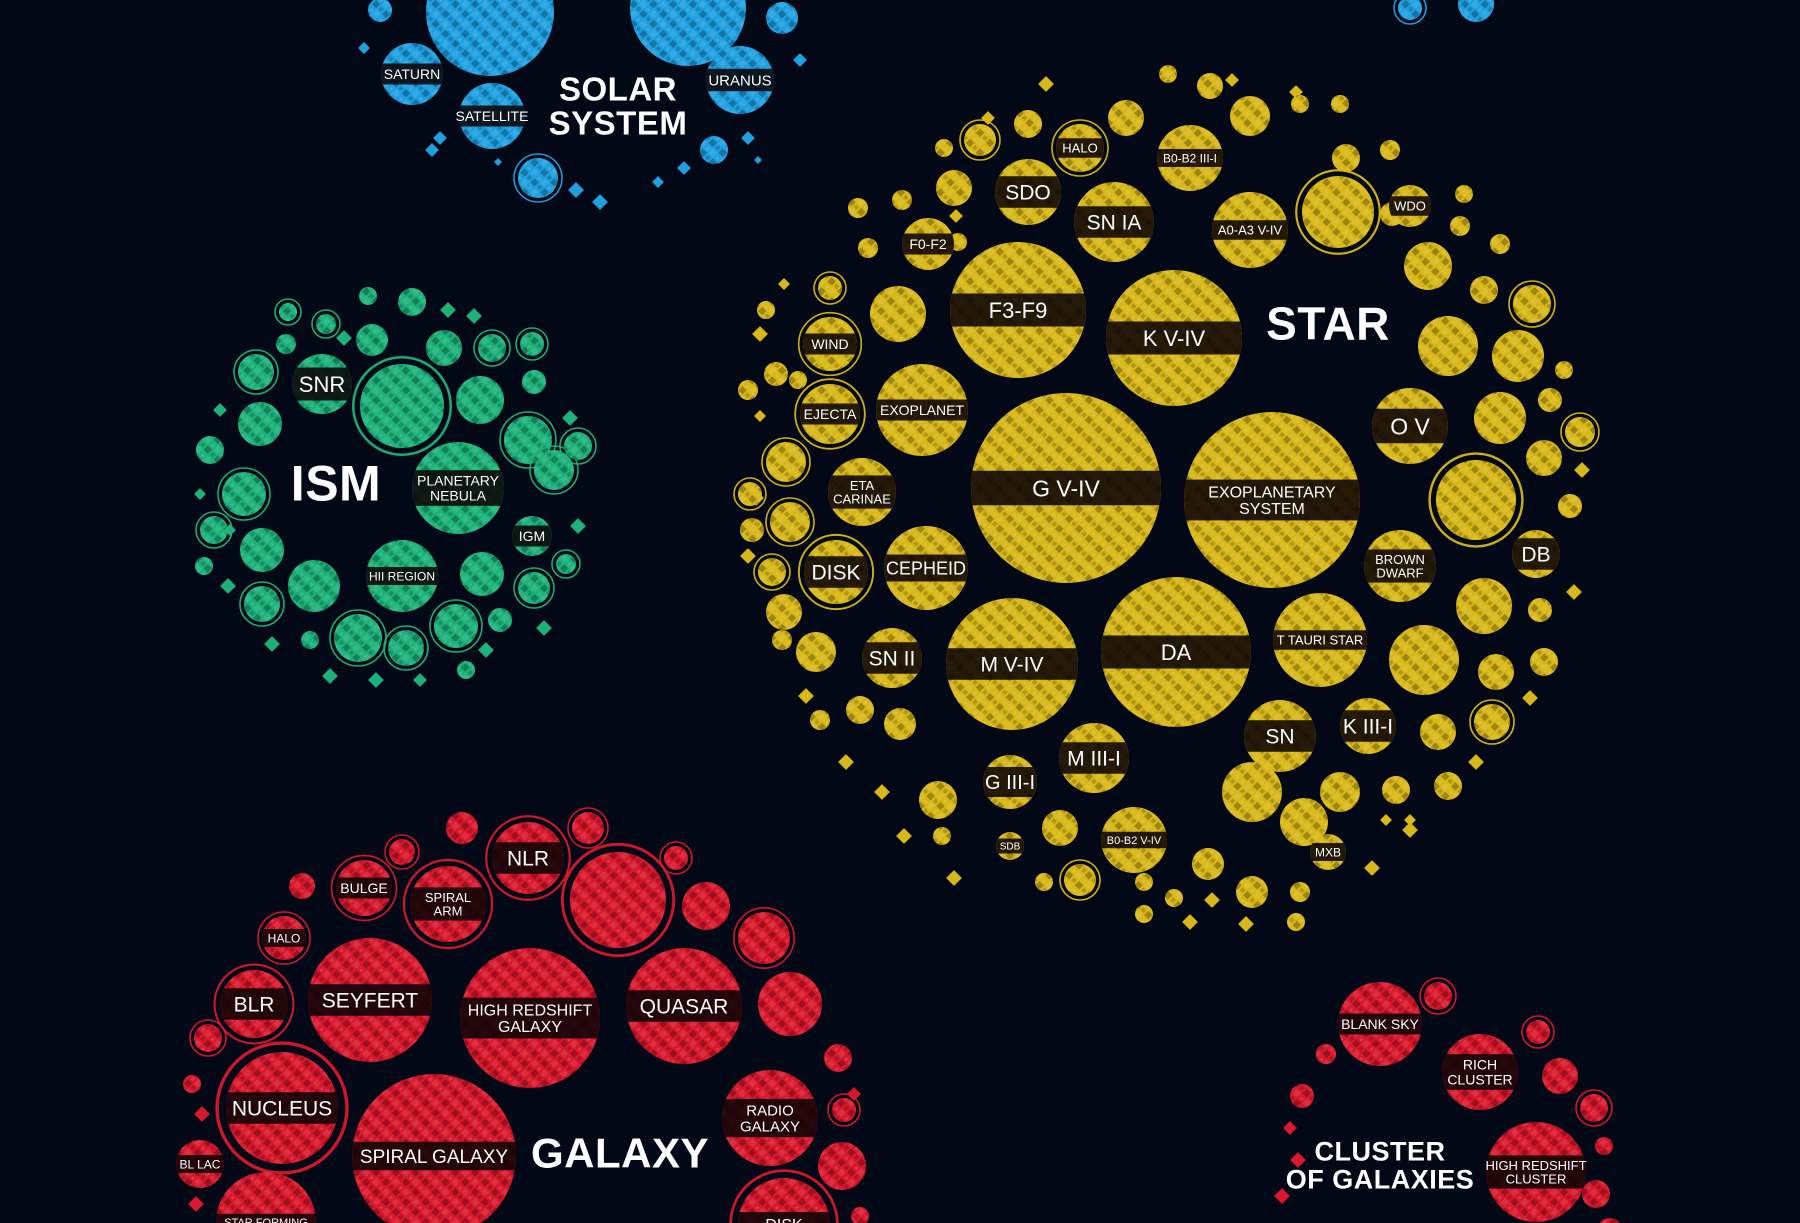 This screenshot has height=1223, width=1800. I want to click on cluster-blank-sky-label: BLANK SKY, so click(1380, 1024).